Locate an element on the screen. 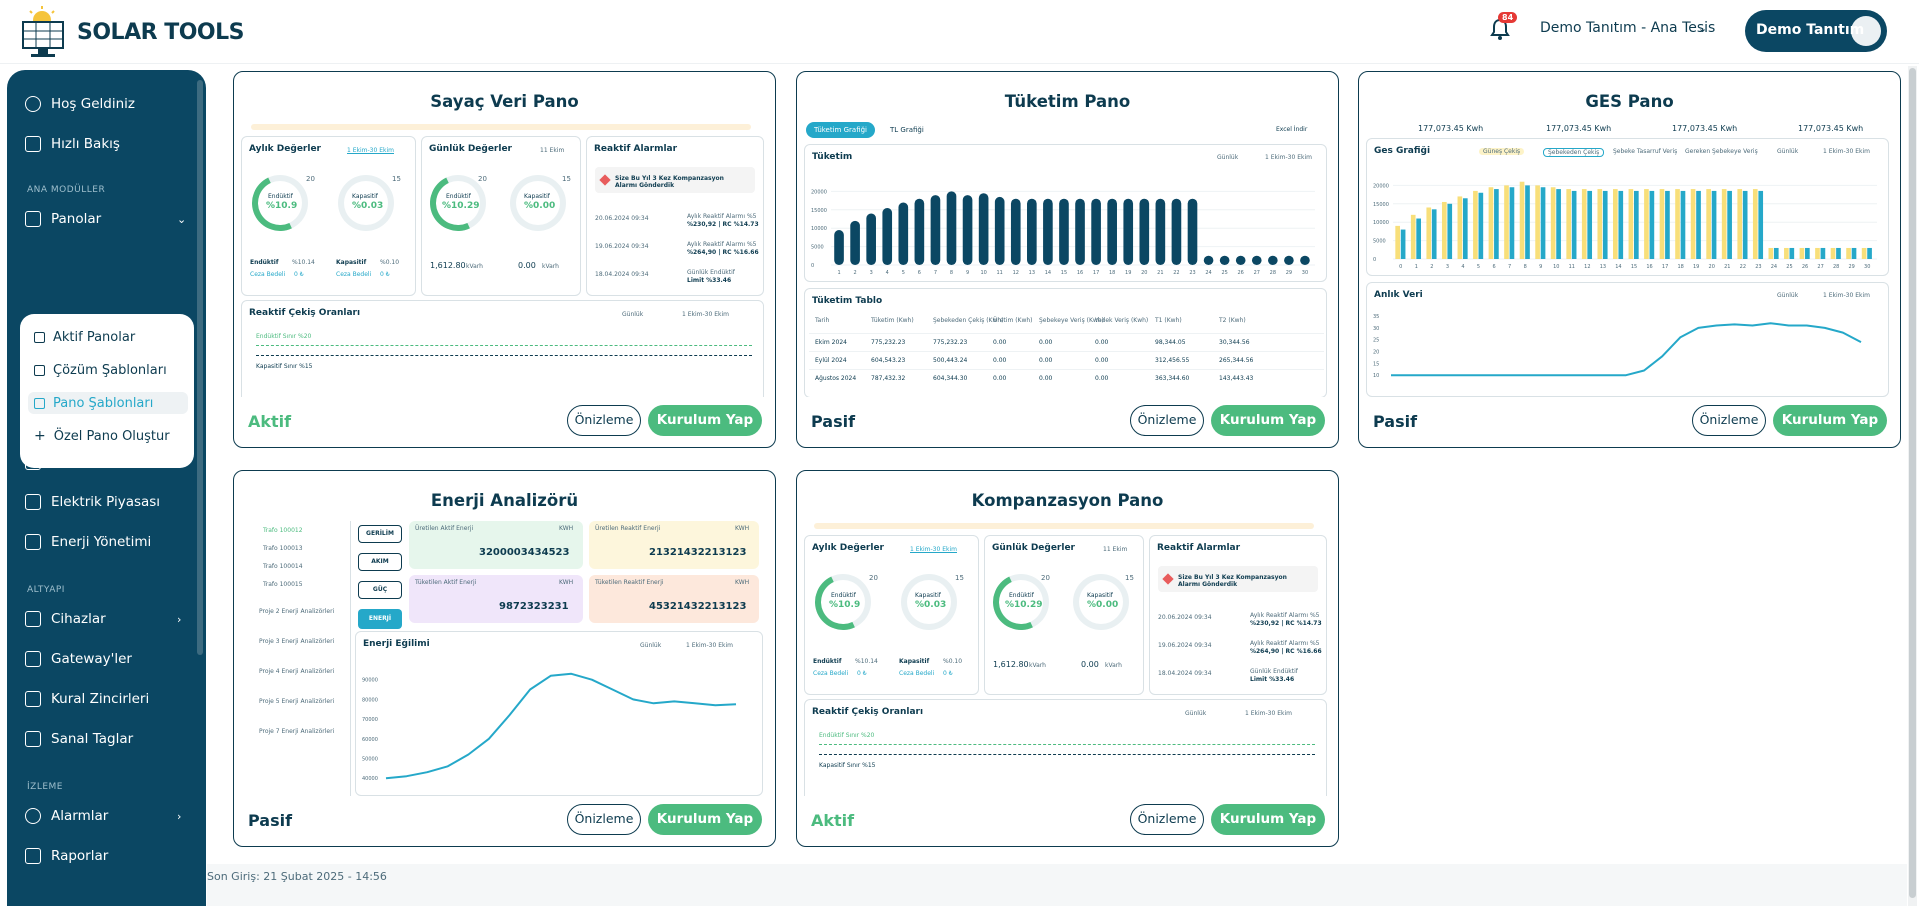 This screenshot has height=906, width=1919. user-menu-button: Demo Tanıtım is located at coordinates (1816, 31).